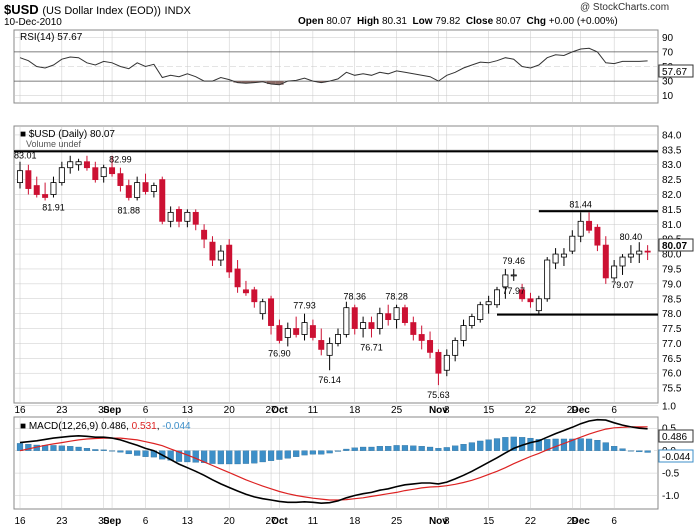 The width and height of the screenshot is (700, 530). Describe the element at coordinates (101, 11) in the screenshot. I see `chart-symbol-name: (US Dollar Index (EOD))` at that location.